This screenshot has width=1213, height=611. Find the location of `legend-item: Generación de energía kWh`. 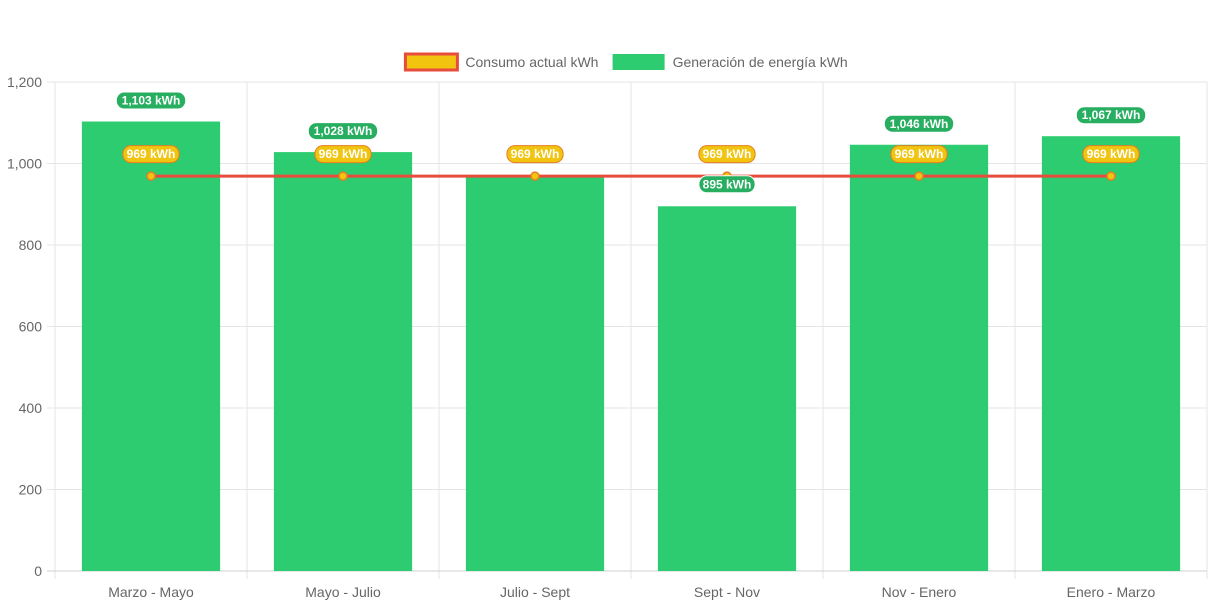

legend-item: Generación de energía kWh is located at coordinates (730, 62).